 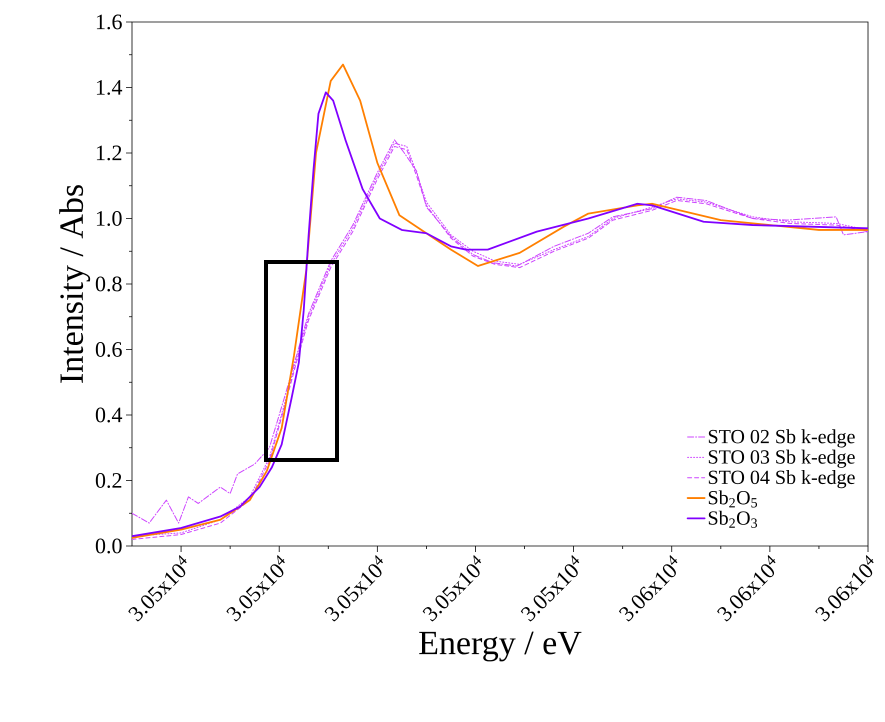 I want to click on x-axis-title: Energy / eV, so click(x=500, y=647).